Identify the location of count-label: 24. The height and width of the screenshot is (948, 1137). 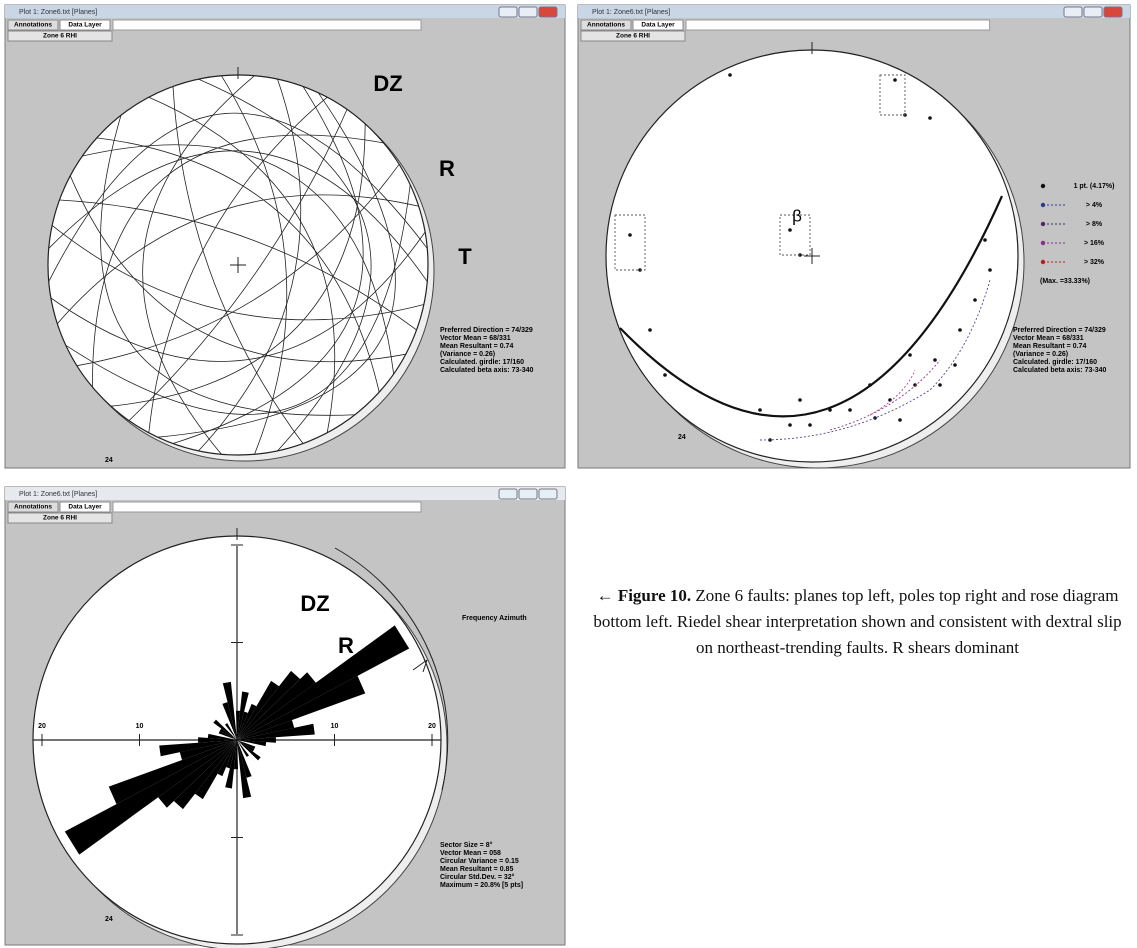
(109, 919).